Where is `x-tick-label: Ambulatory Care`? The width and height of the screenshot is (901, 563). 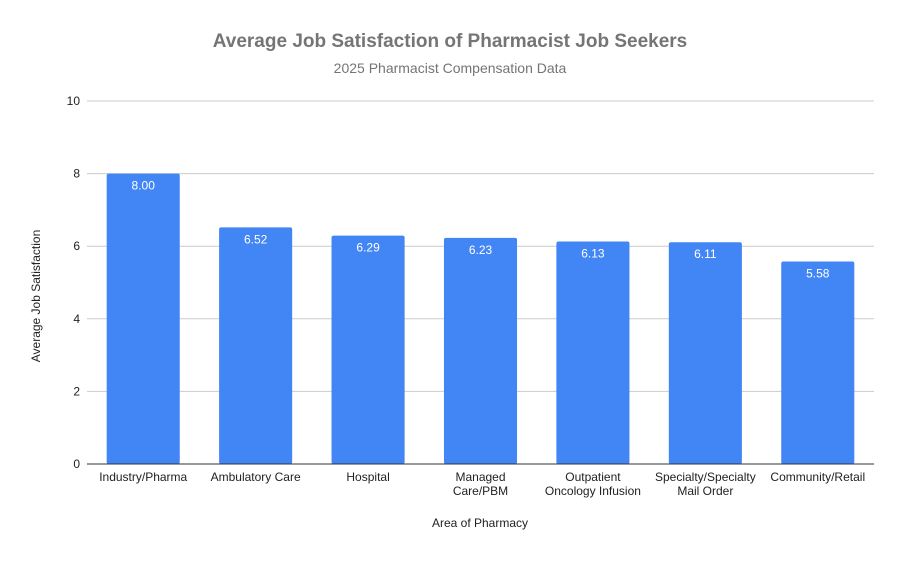 x-tick-label: Ambulatory Care is located at coordinates (256, 477).